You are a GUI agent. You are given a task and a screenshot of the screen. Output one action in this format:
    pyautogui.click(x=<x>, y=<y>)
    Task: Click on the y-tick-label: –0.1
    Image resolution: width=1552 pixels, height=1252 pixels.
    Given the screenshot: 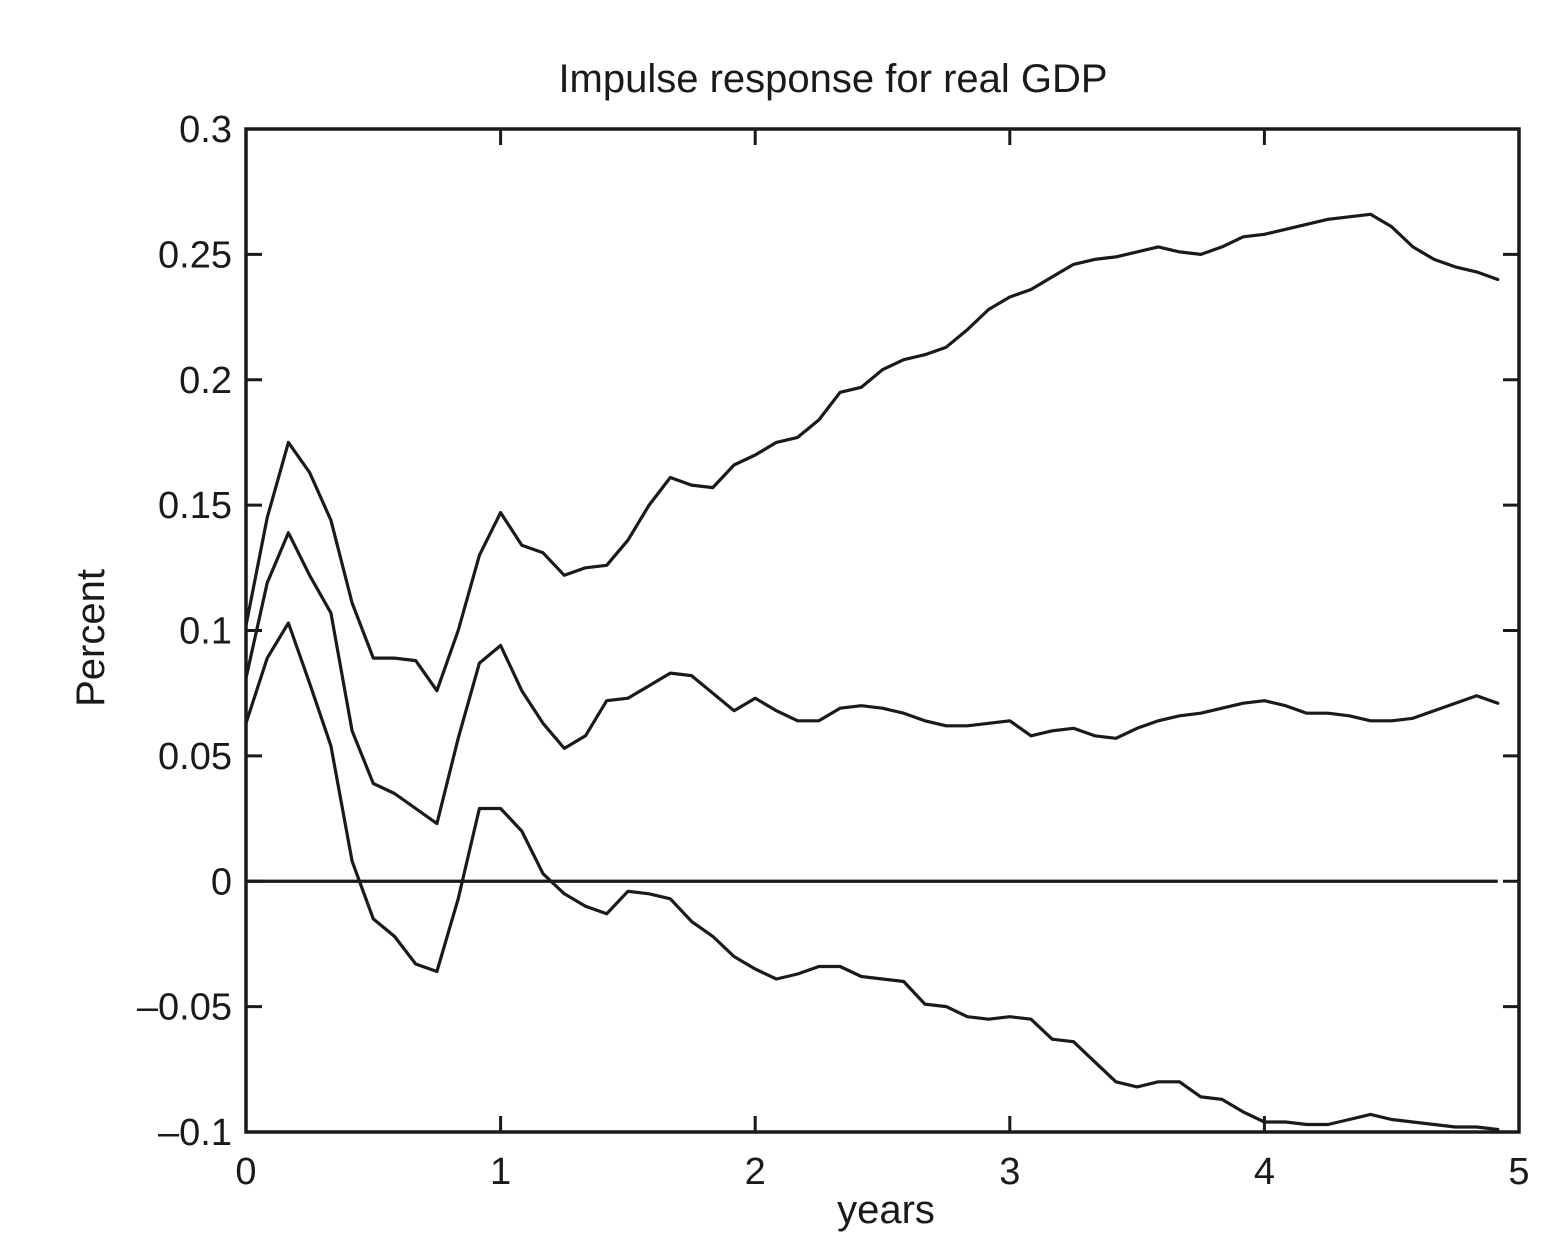 What is the action you would take?
    pyautogui.click(x=195, y=1133)
    